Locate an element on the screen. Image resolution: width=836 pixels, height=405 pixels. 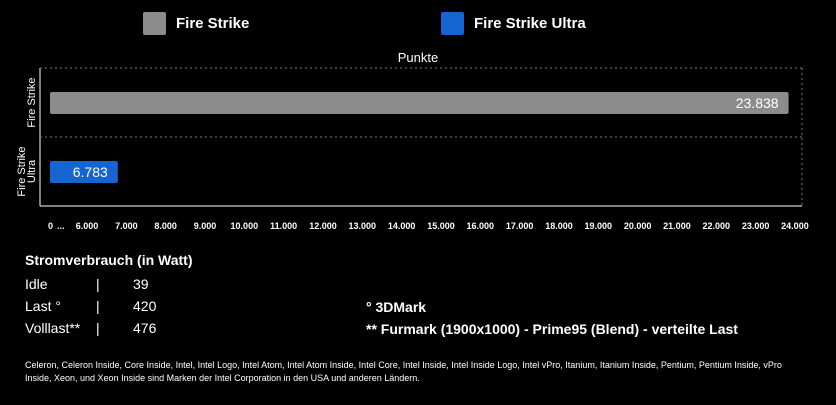
x-tick-label: 0 is located at coordinates (50, 226).